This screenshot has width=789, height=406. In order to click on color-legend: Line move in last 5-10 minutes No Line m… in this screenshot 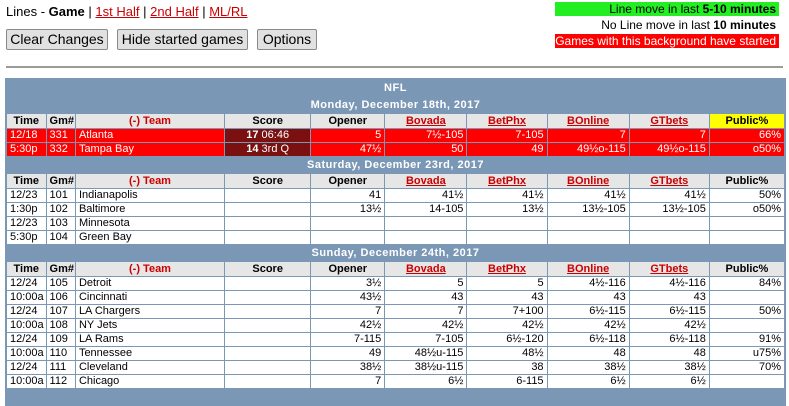, I will do `click(667, 26)`.